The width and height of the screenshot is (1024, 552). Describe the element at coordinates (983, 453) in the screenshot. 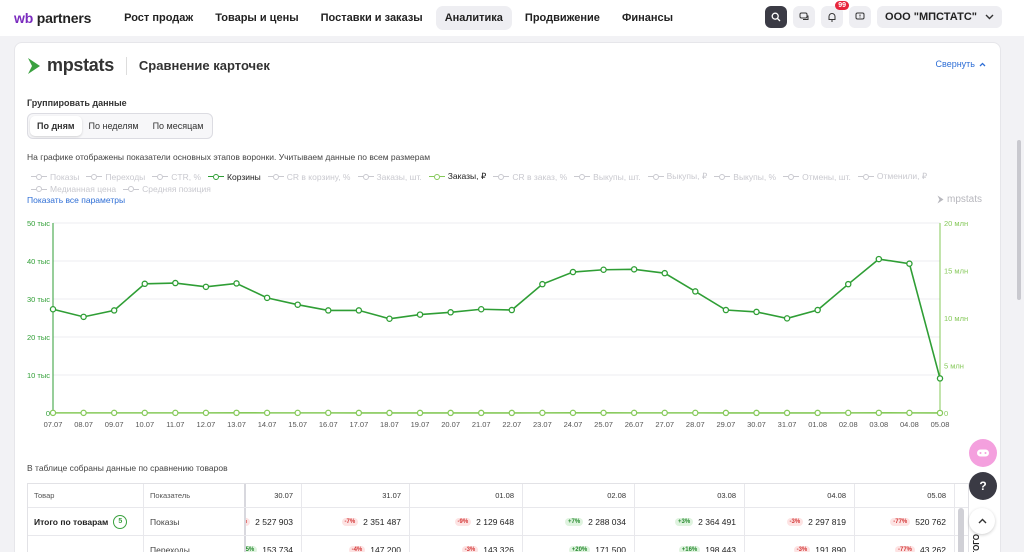

I see `assistant-button` at that location.